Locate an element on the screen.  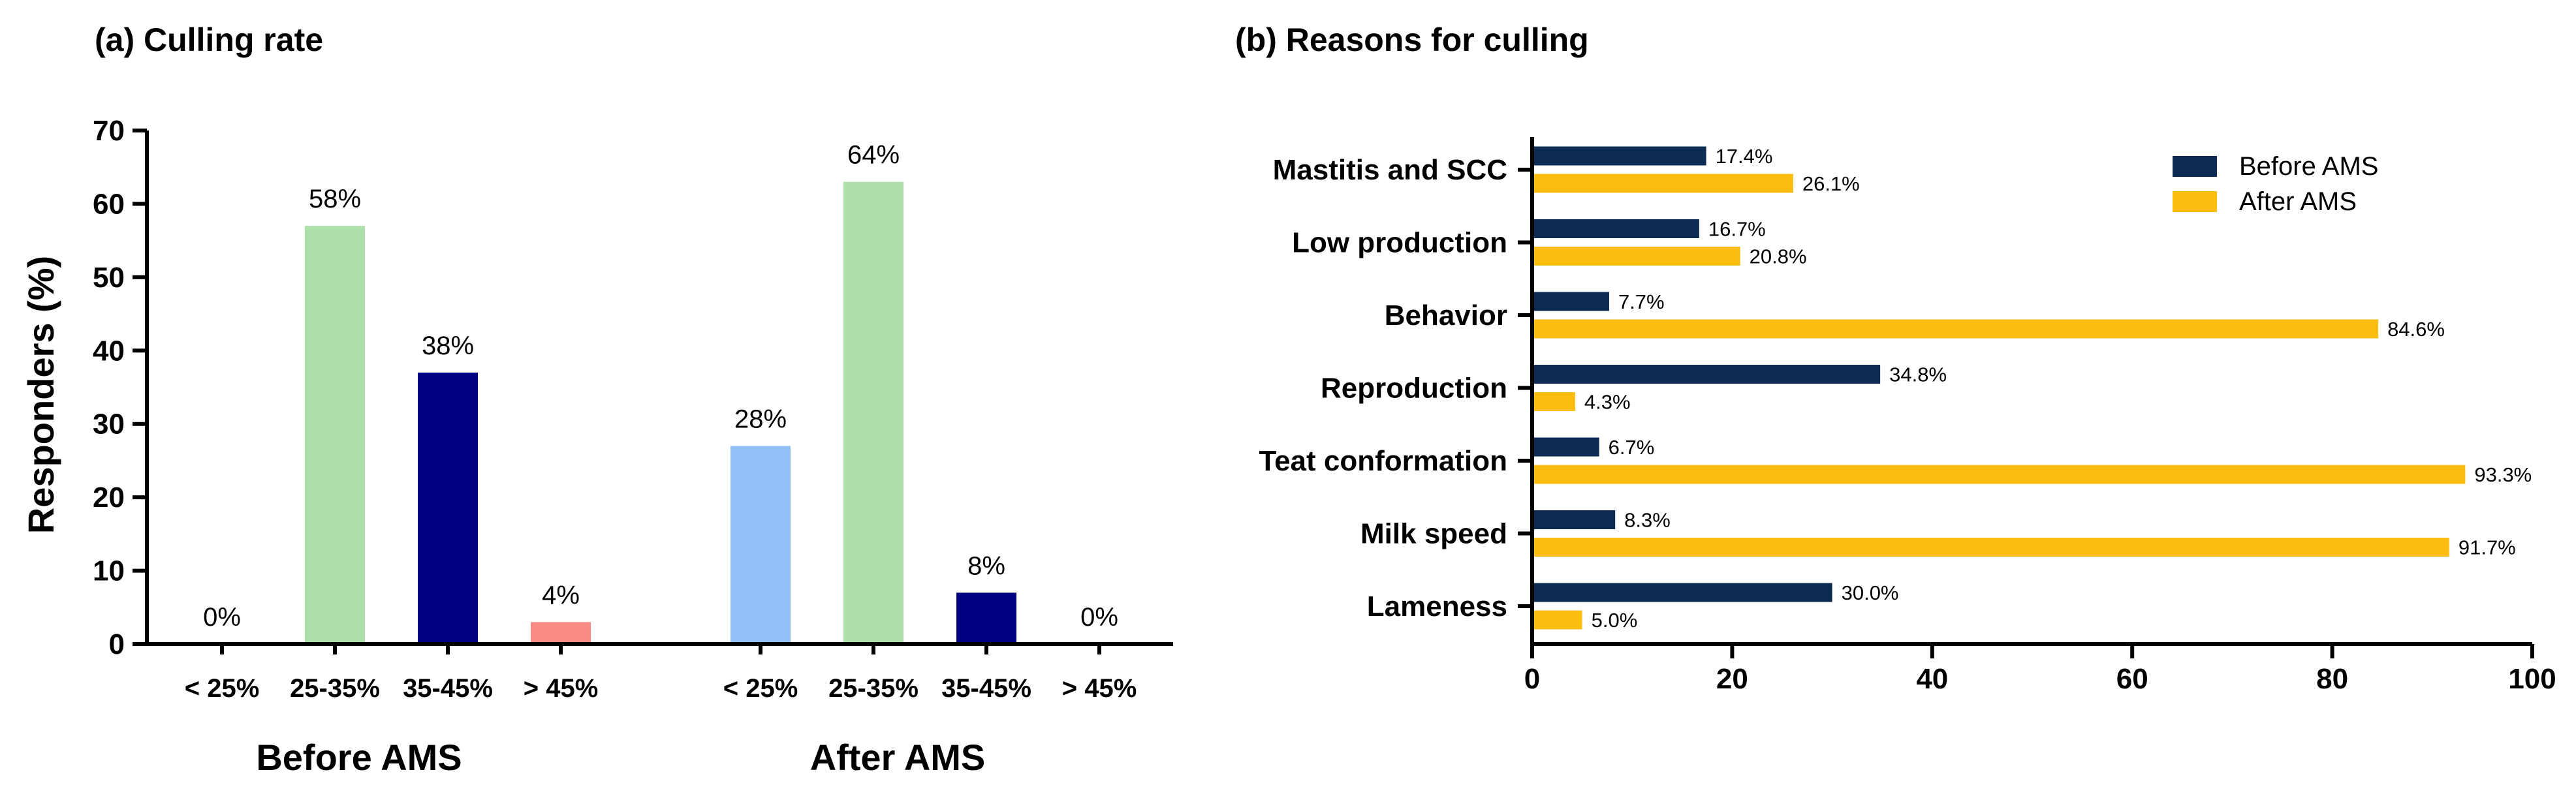
bar-value-label: 64% is located at coordinates (873, 155).